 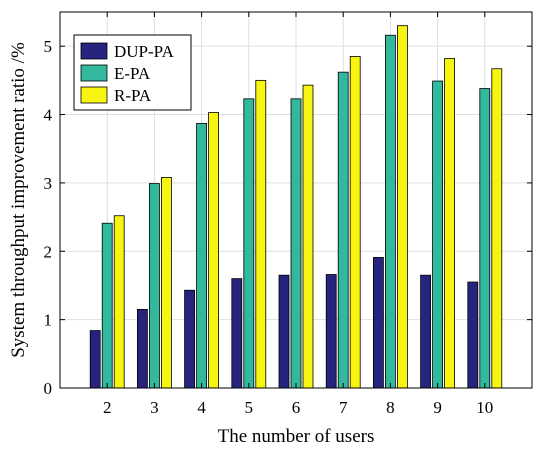 I want to click on x-tick-label: 4, so click(x=201, y=407).